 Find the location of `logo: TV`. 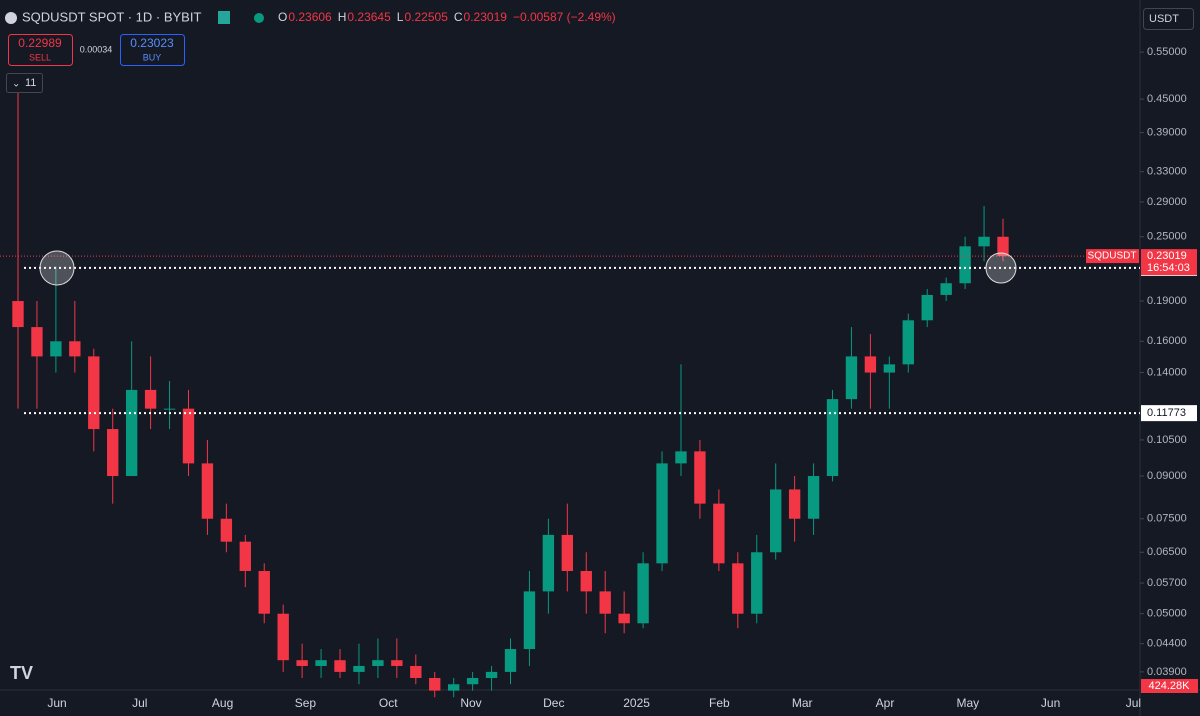

logo: TV is located at coordinates (21, 673).